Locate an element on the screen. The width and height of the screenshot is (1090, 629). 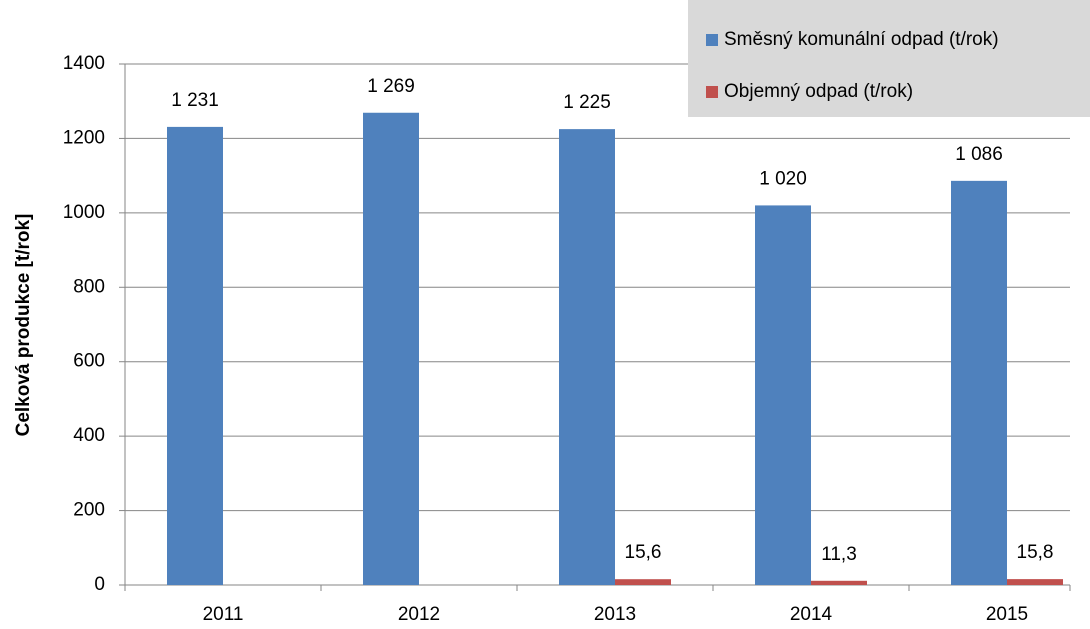
y-axis-title: Celková produkce [t/rok] is located at coordinates (23, 325).